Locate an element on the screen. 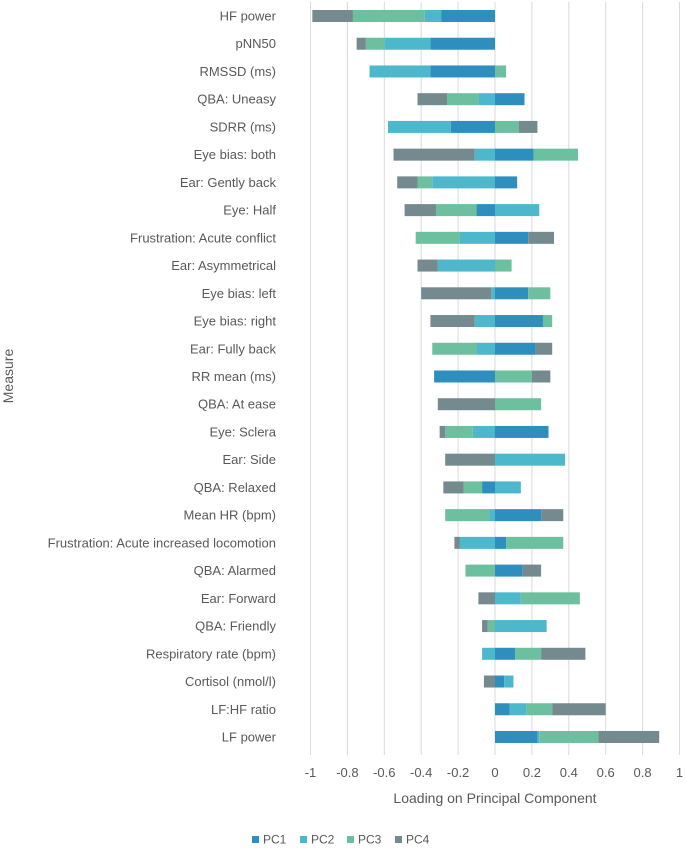 This screenshot has height=850, width=685. x-tick-labels: -1 -0.8 -0.6 -0.4 -0.2 0 0.2 0.4 0.6 0.8 1 is located at coordinates (494, 772).